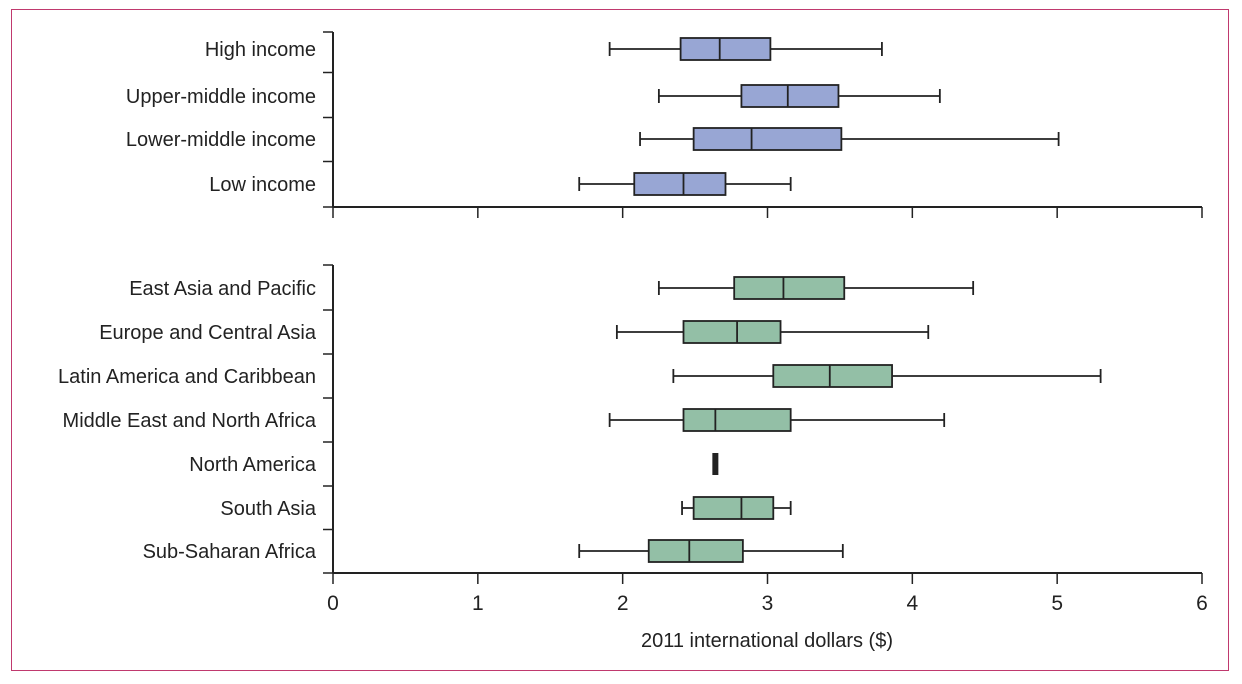 Image resolution: width=1242 pixels, height=684 pixels. I want to click on box-lower-middle-income: Lower-middle income, so click(593, 139).